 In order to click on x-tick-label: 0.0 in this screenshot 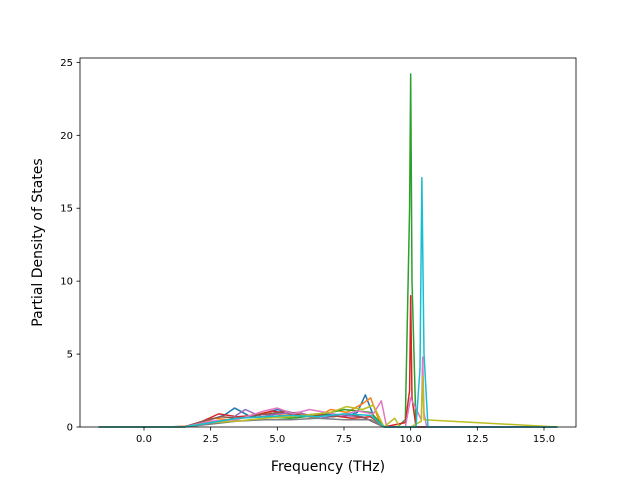, I will do `click(144, 439)`.